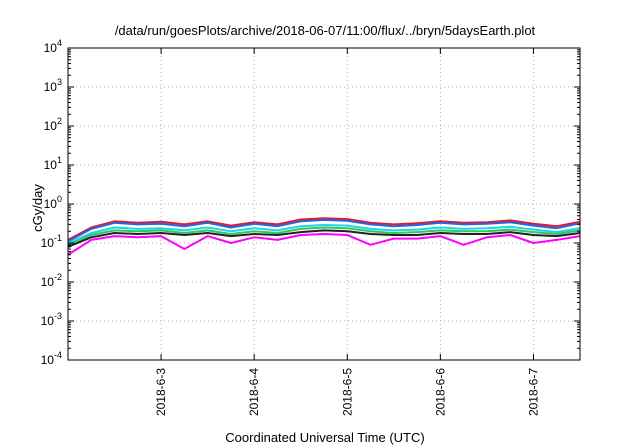 This screenshot has width=640, height=448. Describe the element at coordinates (51, 280) in the screenshot. I see `y-tick-label: 10⁻²` at that location.